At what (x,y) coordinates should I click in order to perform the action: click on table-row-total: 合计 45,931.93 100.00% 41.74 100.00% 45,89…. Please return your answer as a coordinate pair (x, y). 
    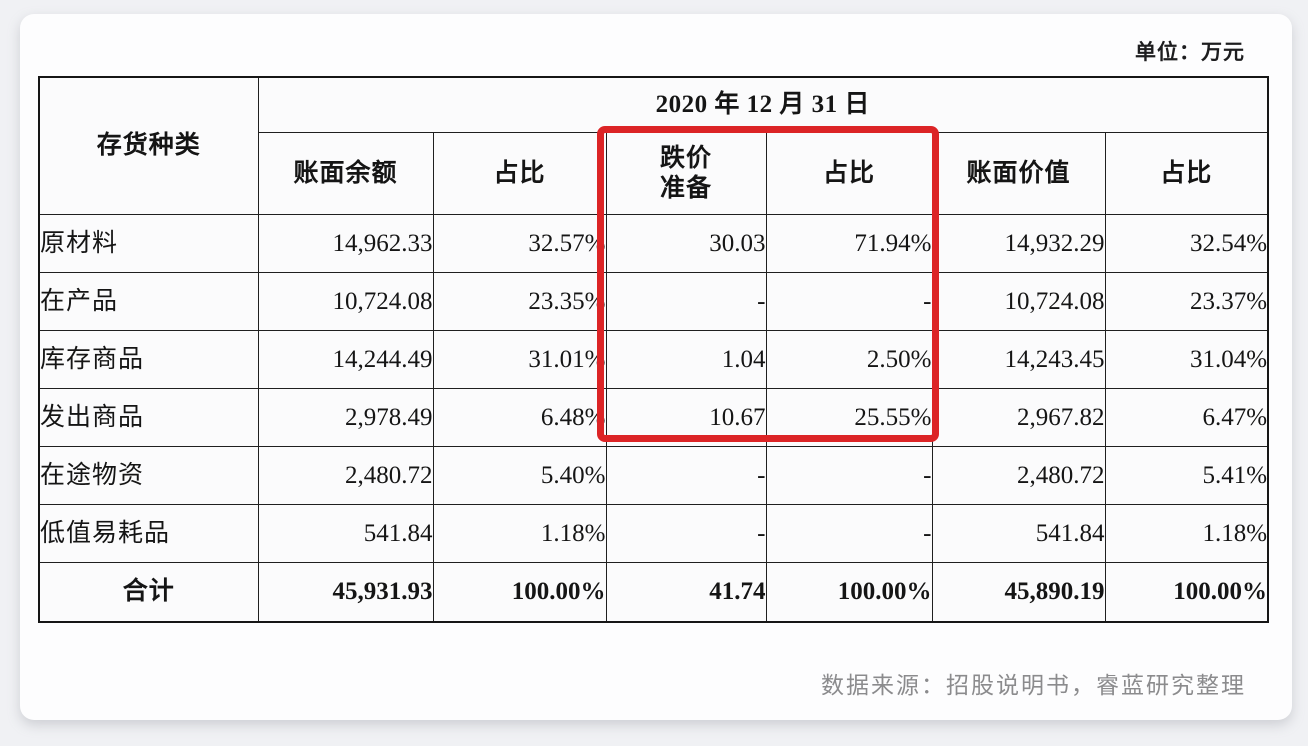
    Looking at the image, I should click on (653, 592).